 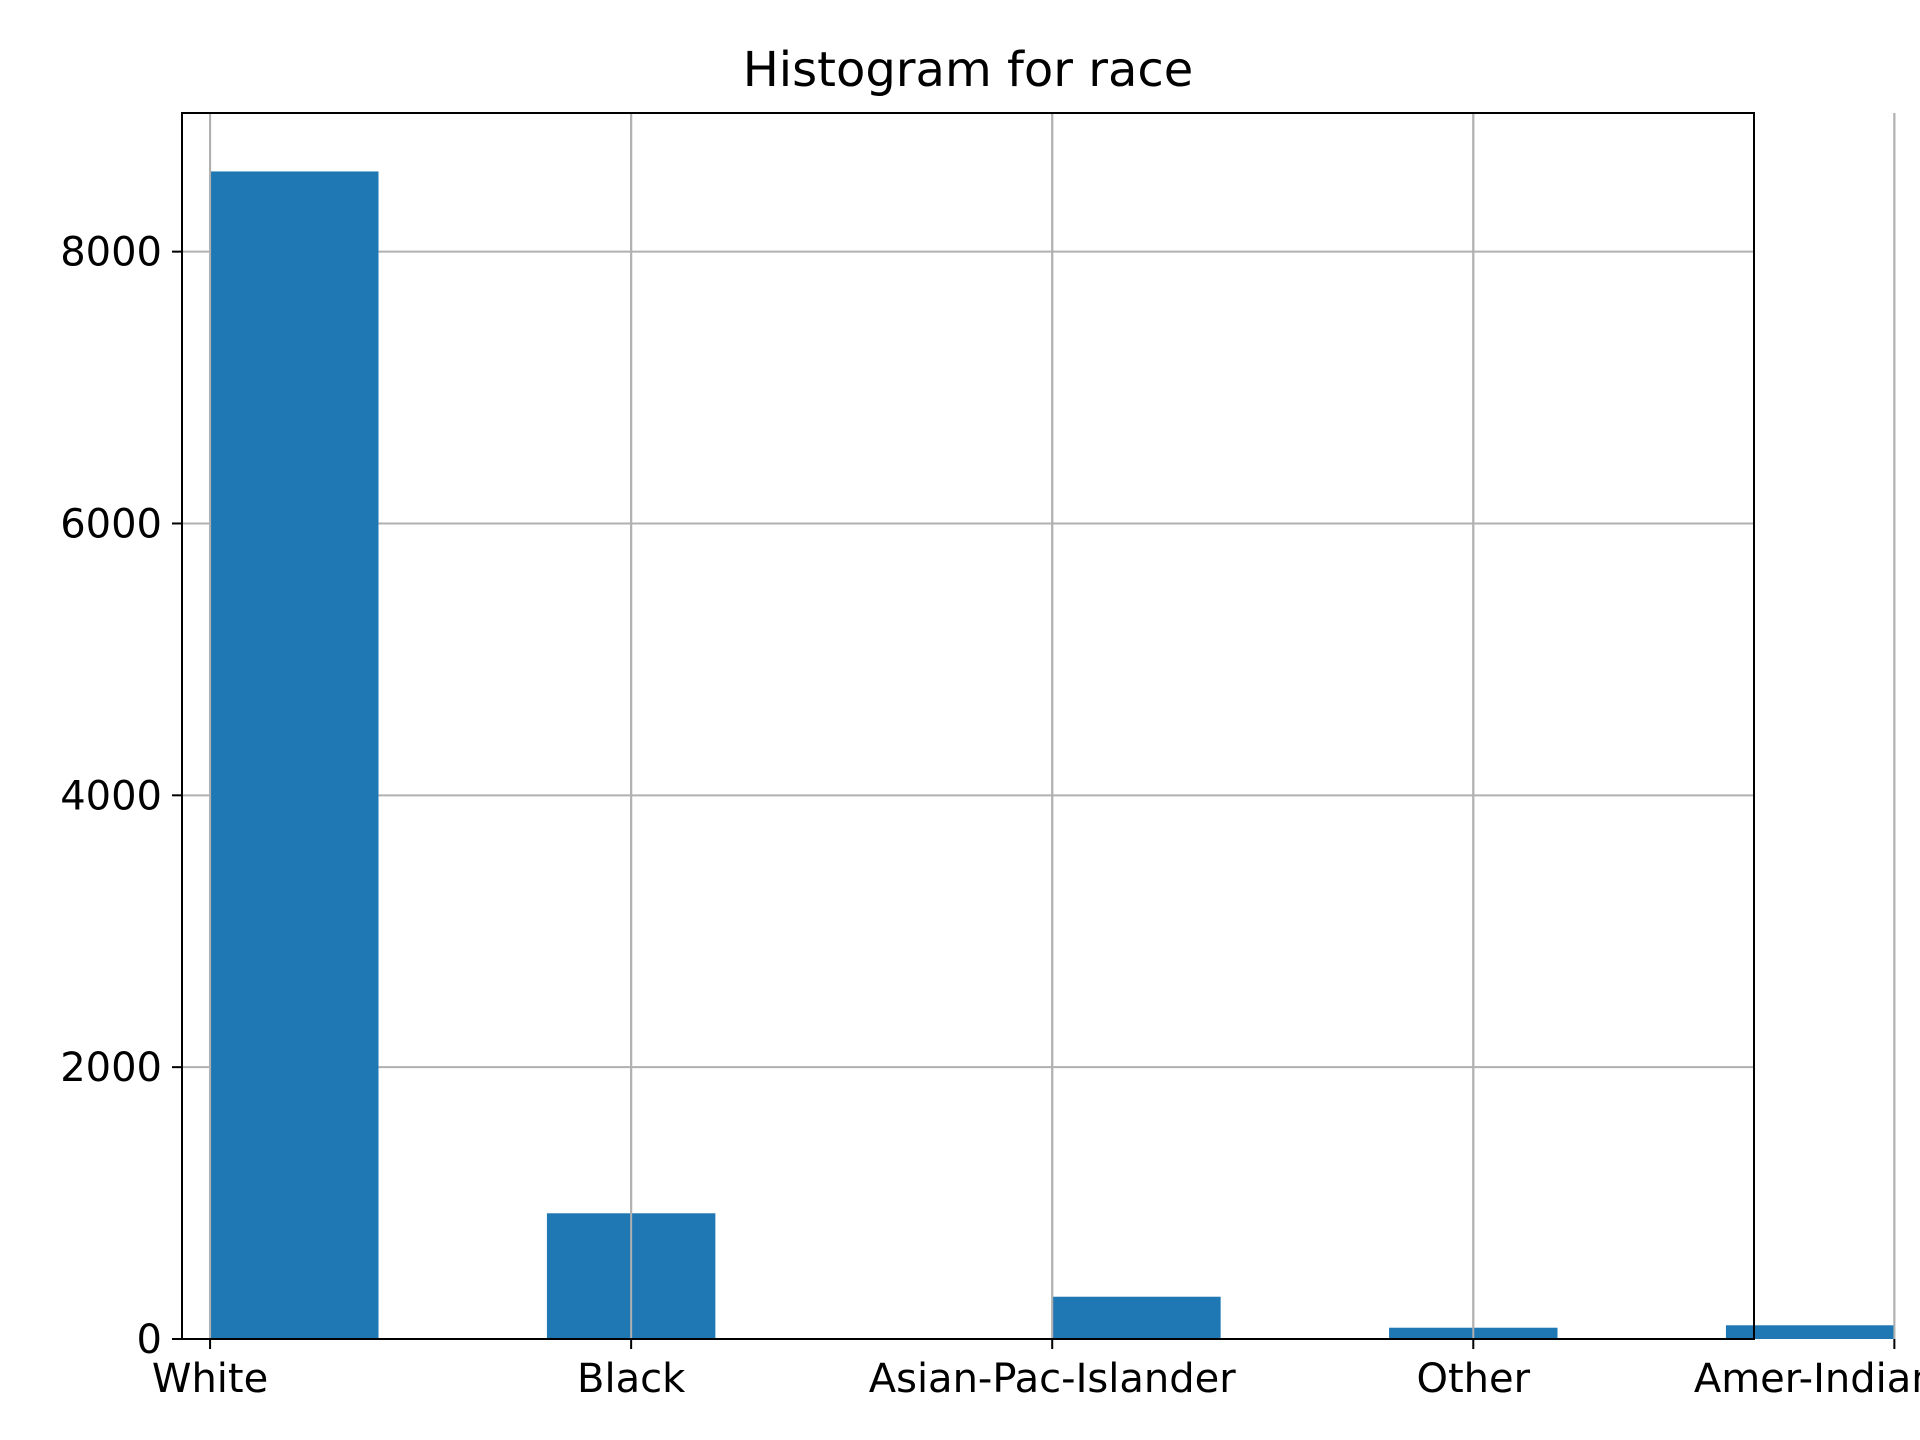 What do you see at coordinates (1052, 1379) in the screenshot?
I see `x-tick-label: Asian-Pac-Islander` at bounding box center [1052, 1379].